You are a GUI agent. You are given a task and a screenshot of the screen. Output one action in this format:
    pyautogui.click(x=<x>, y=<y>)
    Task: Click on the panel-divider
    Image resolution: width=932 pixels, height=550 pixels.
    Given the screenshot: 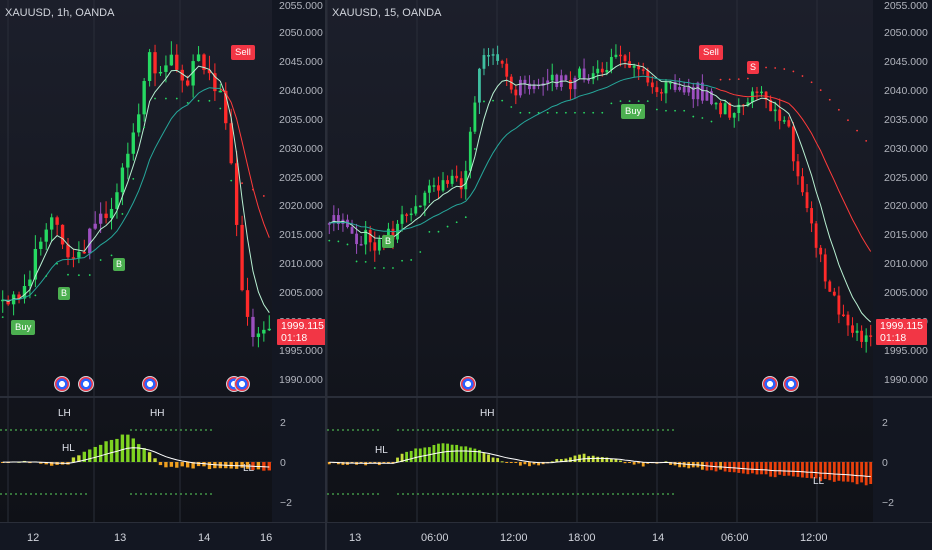 What is the action you would take?
    pyautogui.click(x=326, y=275)
    